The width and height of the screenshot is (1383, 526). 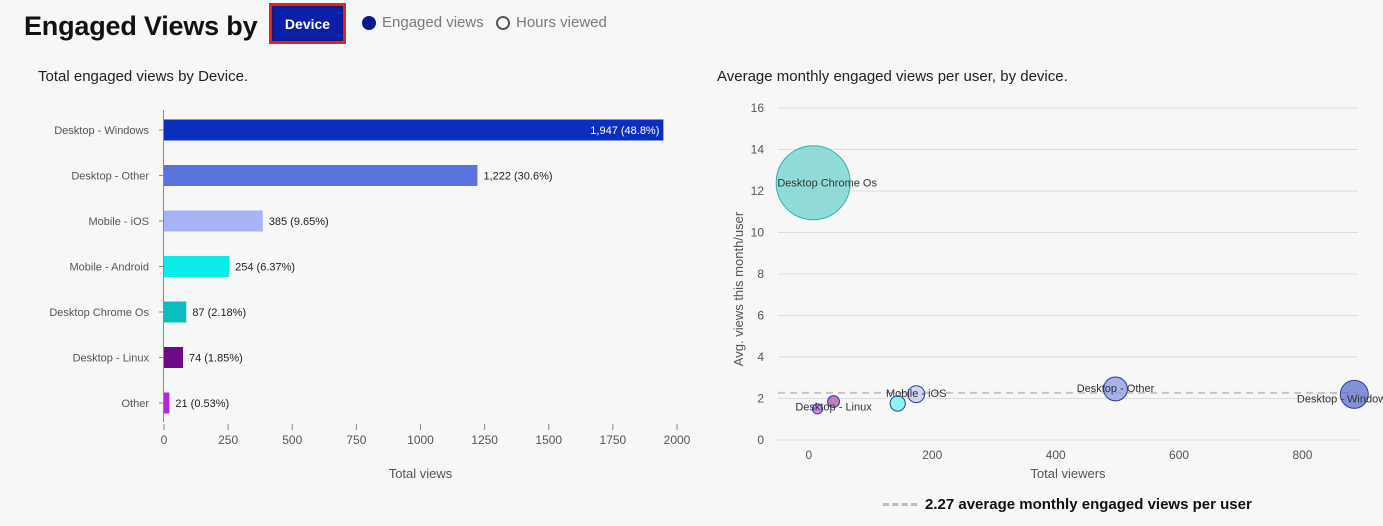 What do you see at coordinates (111, 359) in the screenshot?
I see `category-tick-label: Desktop - Linux` at bounding box center [111, 359].